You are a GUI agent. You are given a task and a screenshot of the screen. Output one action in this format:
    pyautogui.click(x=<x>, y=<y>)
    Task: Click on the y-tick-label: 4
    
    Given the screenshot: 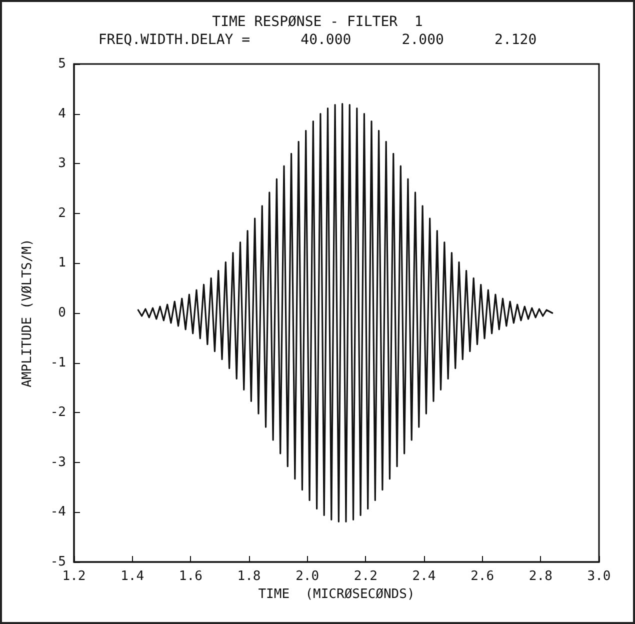 What is the action you would take?
    pyautogui.click(x=62, y=114)
    